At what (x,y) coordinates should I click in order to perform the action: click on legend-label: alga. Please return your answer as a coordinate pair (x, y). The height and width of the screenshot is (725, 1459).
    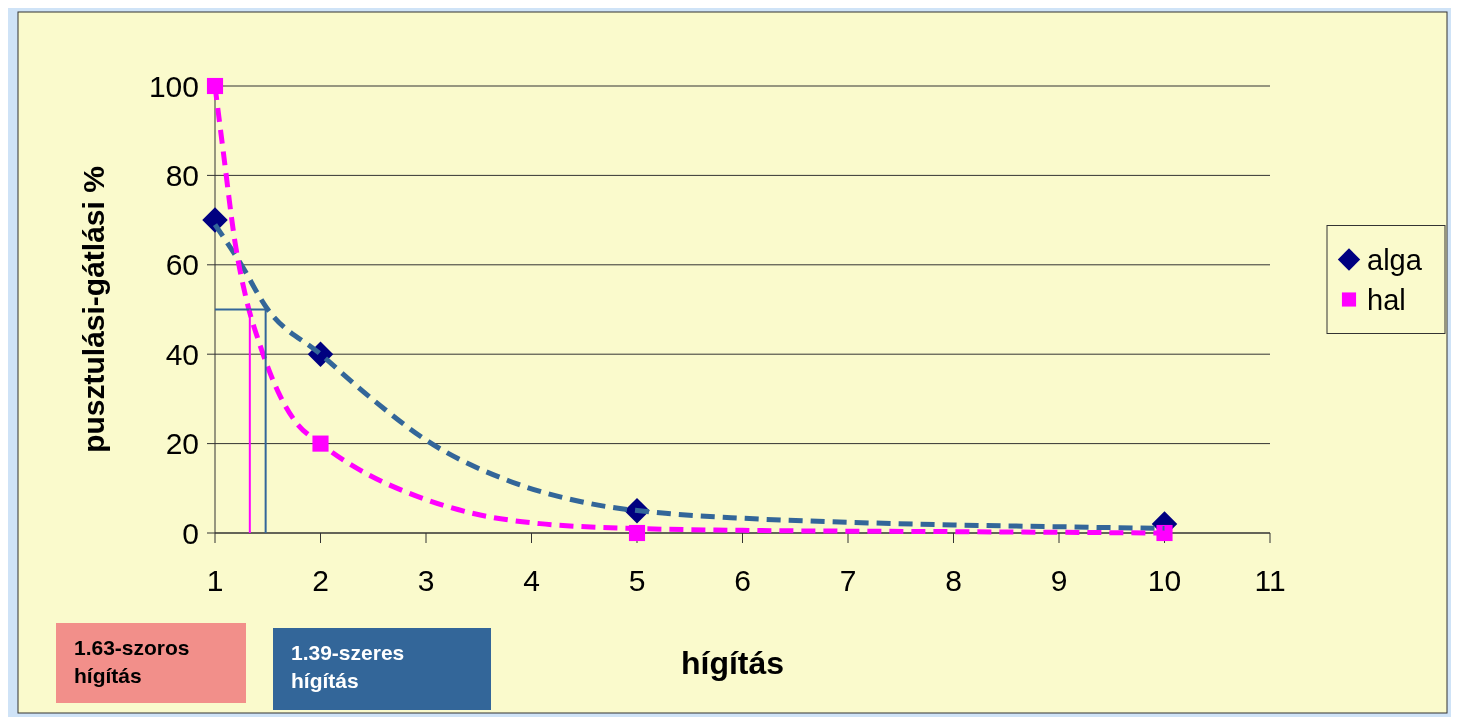
    Looking at the image, I should click on (1395, 259).